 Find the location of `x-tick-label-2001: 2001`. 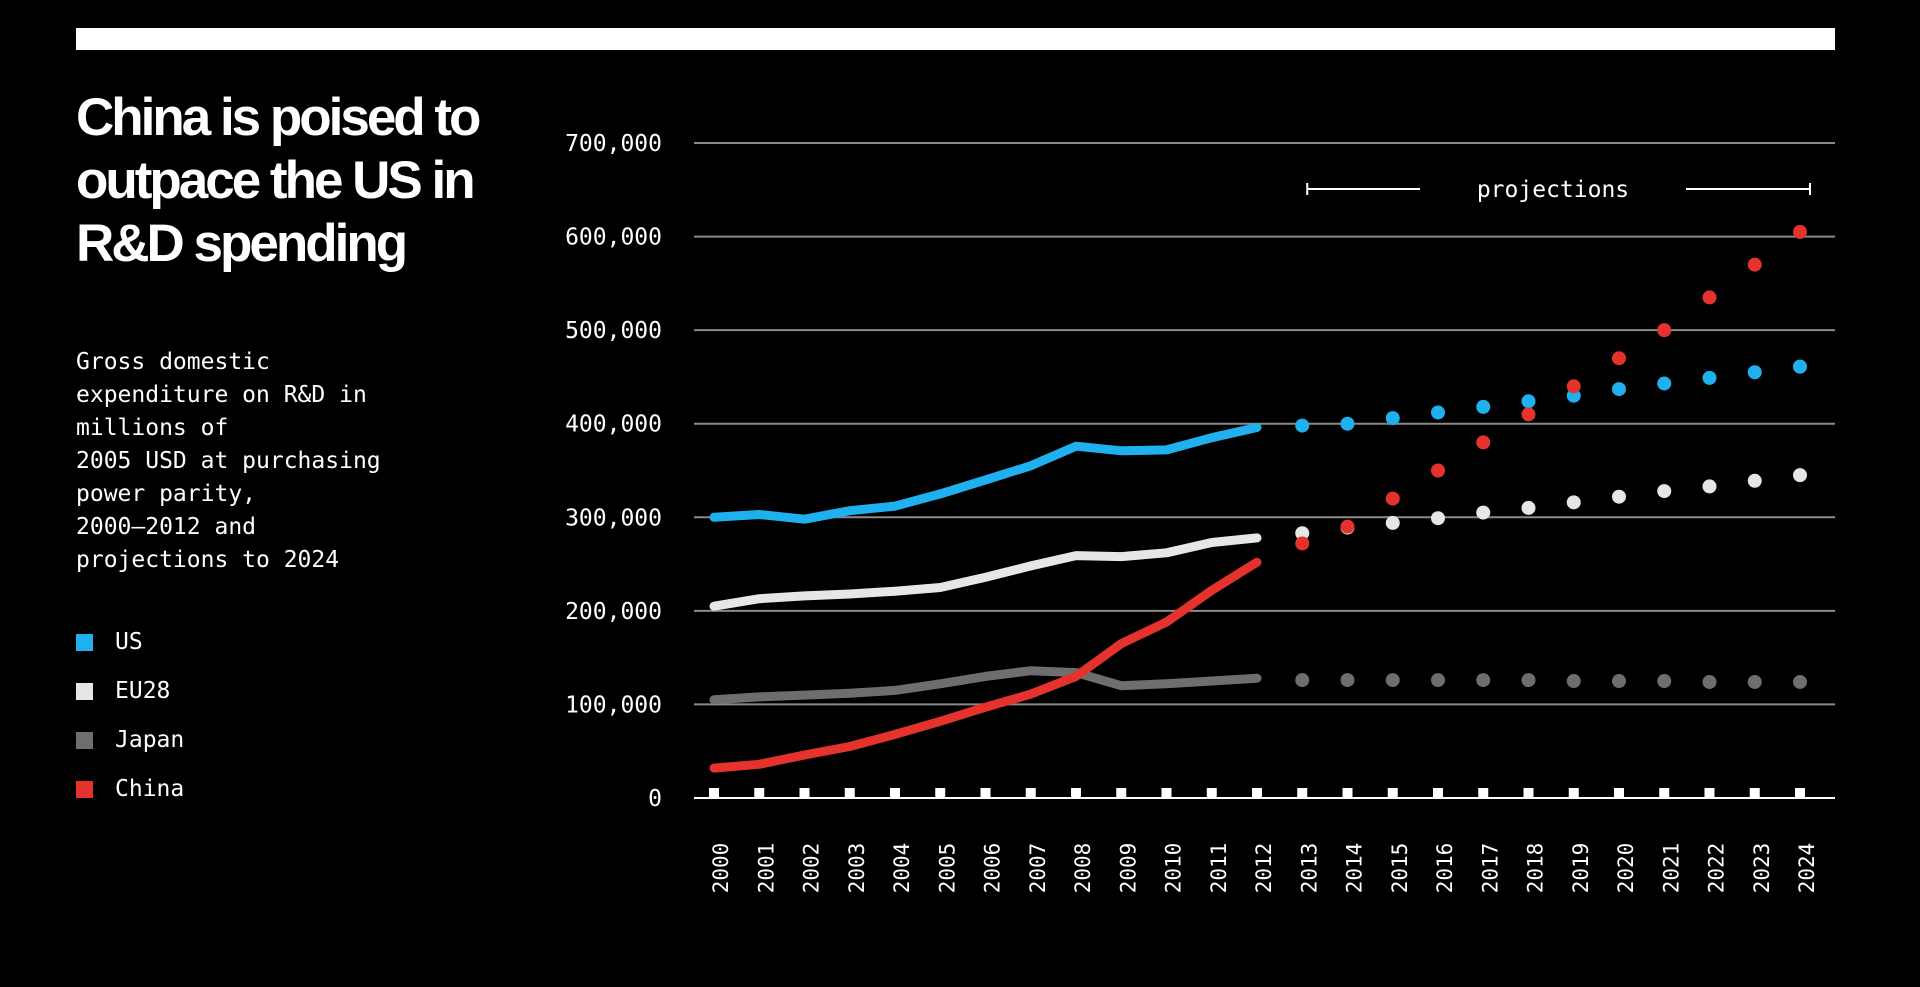

x-tick-label-2001: 2001 is located at coordinates (766, 868).